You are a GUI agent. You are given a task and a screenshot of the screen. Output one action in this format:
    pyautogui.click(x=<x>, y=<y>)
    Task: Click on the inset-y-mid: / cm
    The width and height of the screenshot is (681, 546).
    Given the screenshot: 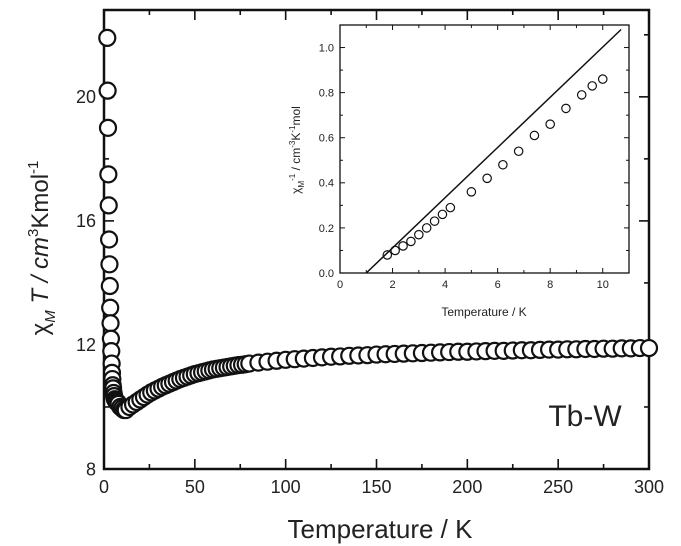 What is the action you would take?
    pyautogui.click(x=296, y=161)
    